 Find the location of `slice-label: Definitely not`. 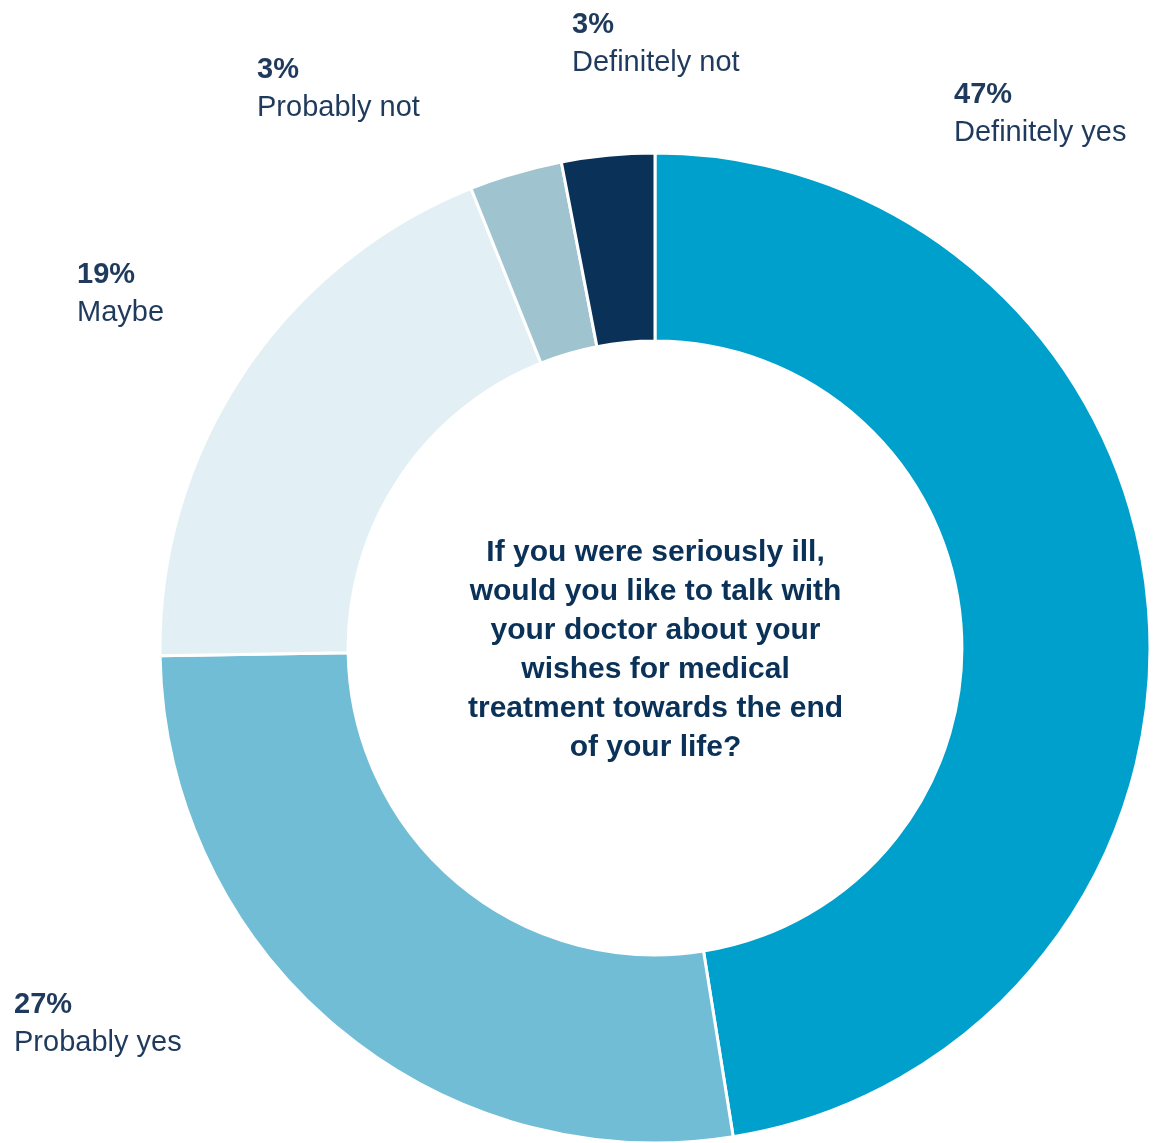

slice-label: Definitely not is located at coordinates (656, 60).